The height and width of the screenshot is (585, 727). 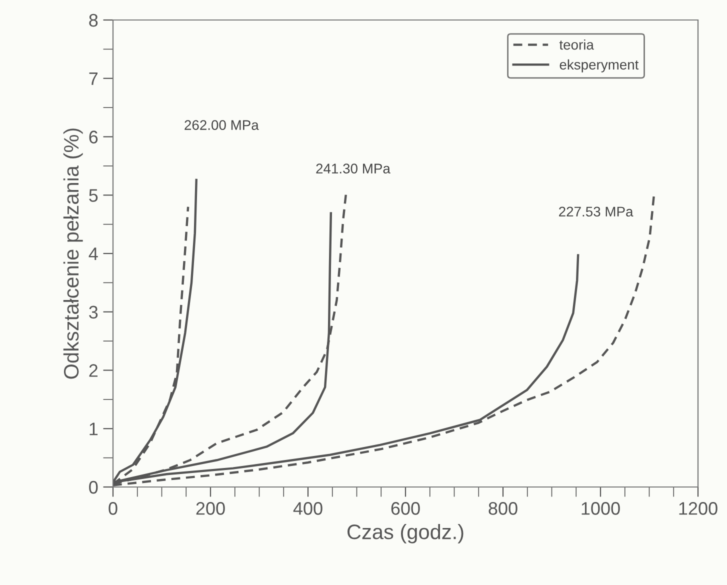 I want to click on y-tick-label: 6, so click(x=93, y=137).